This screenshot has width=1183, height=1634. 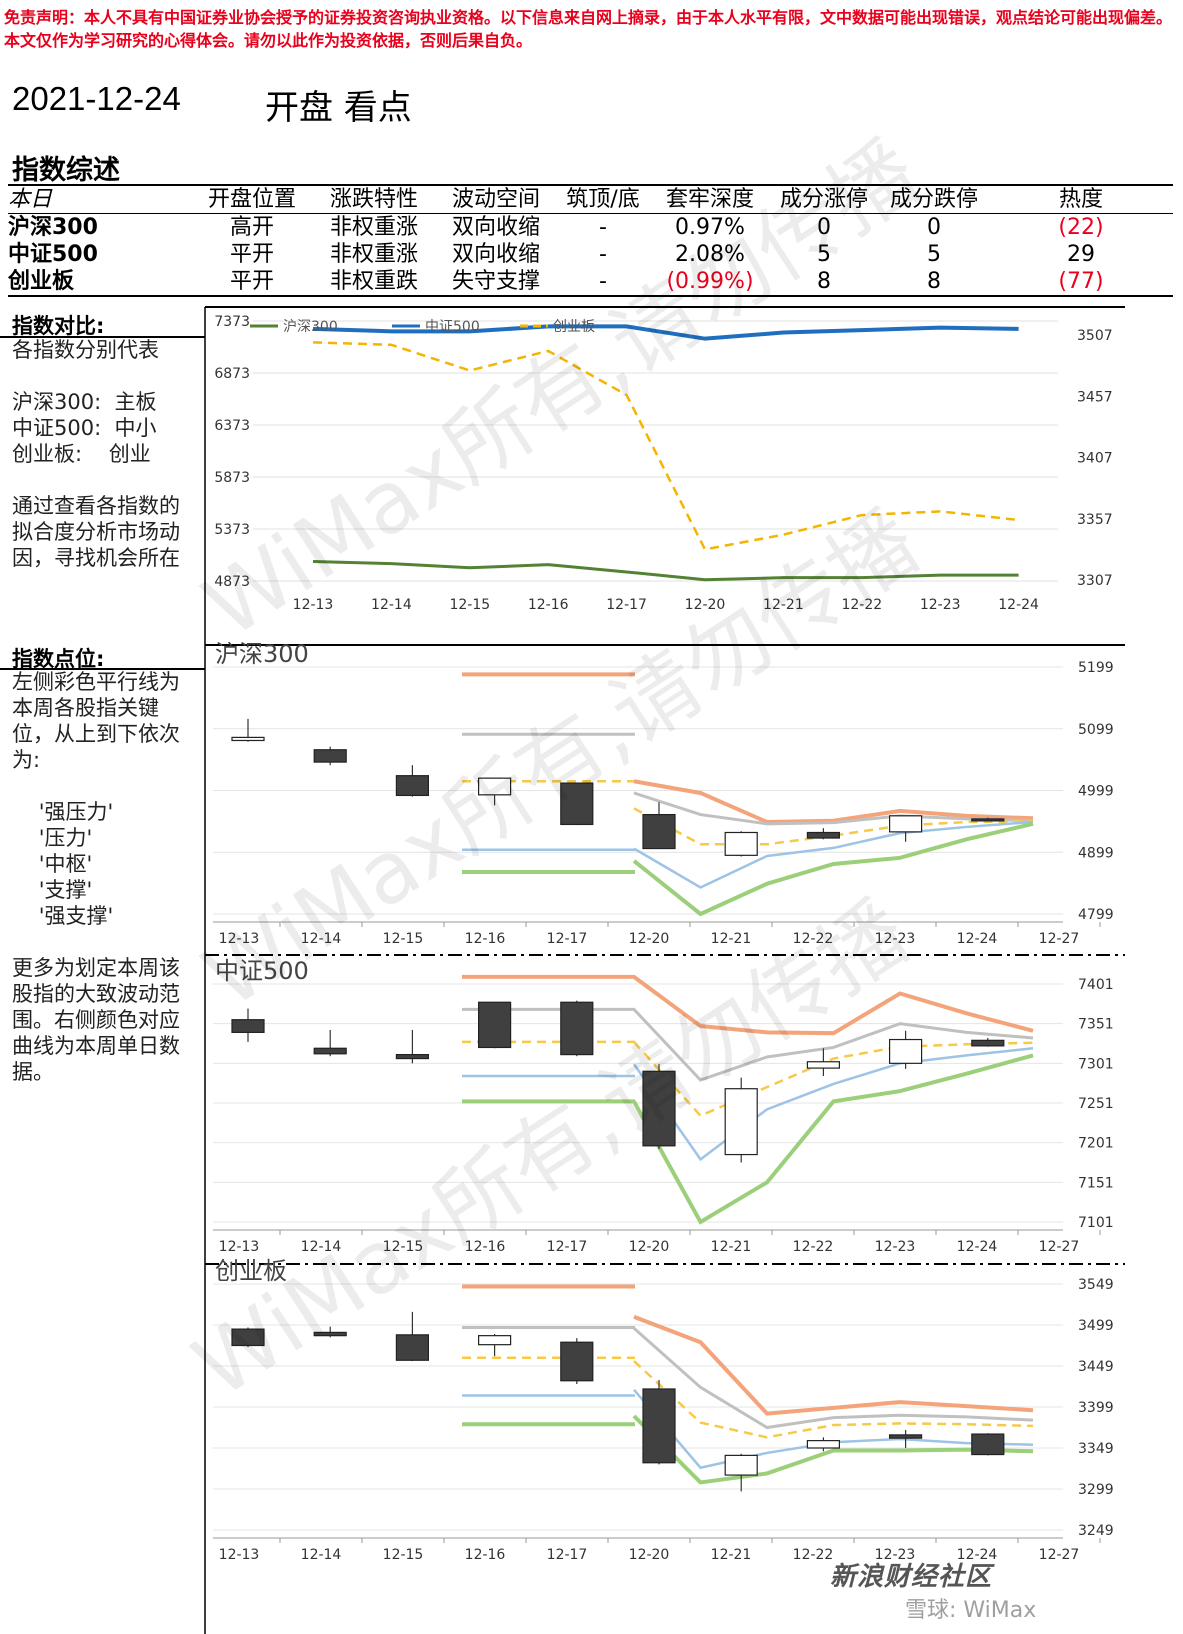 What do you see at coordinates (58, 326) in the screenshot?
I see `compare-heading: 指数对比:` at bounding box center [58, 326].